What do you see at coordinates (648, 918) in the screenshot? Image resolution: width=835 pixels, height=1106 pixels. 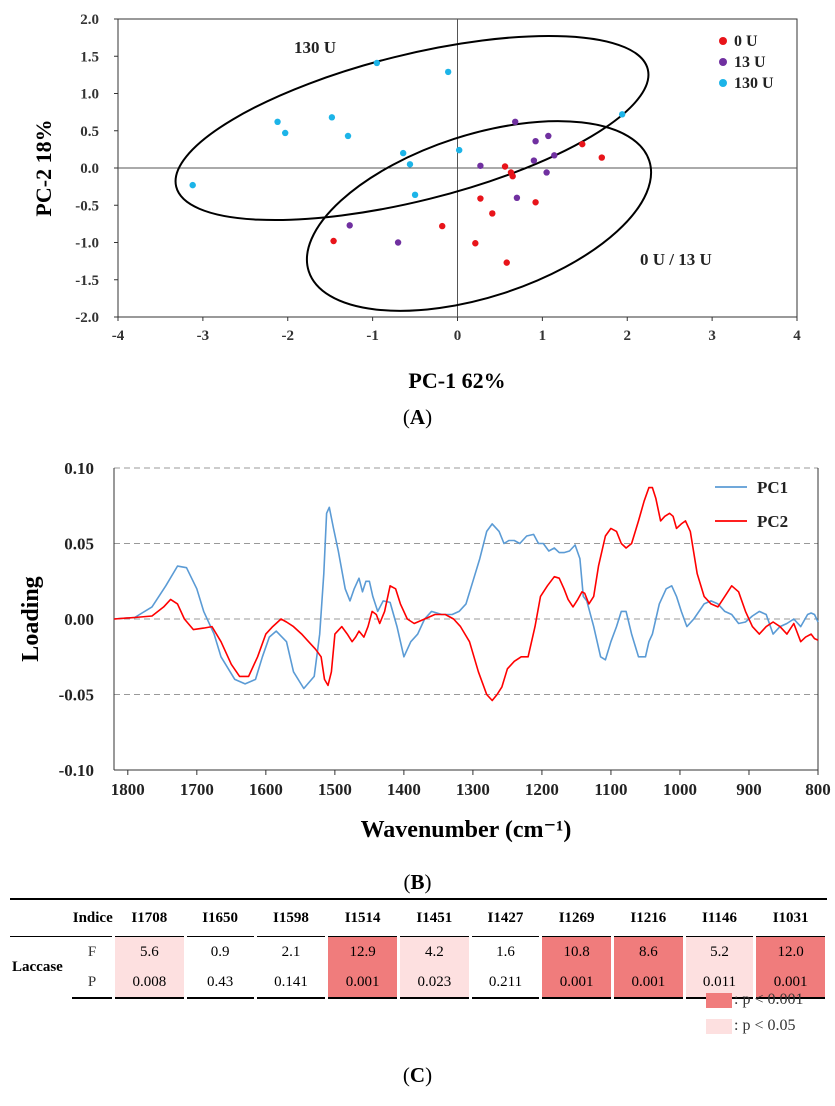 I see `column-header: I1216` at bounding box center [648, 918].